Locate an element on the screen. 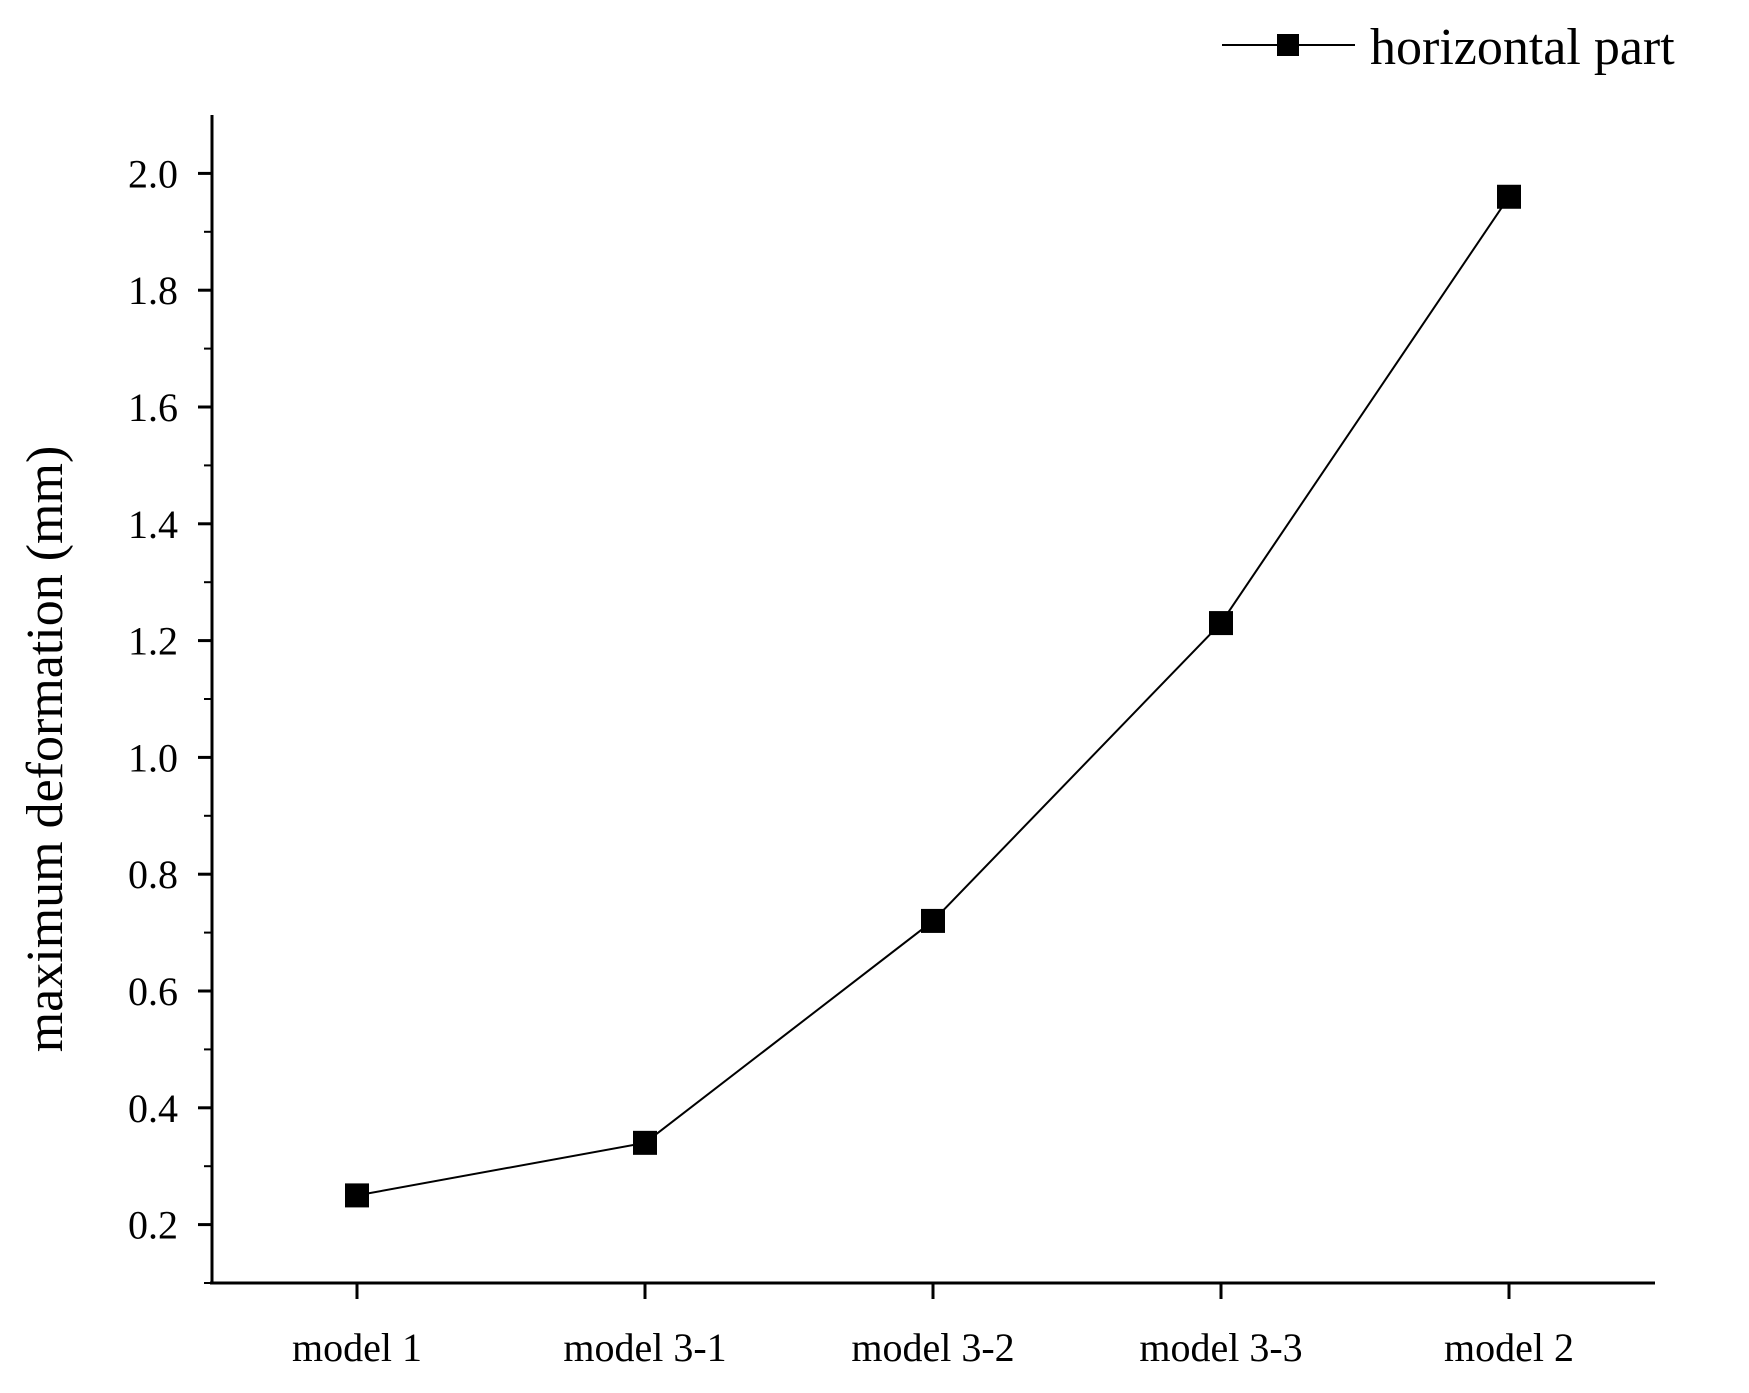  x-tick-label: model 2 is located at coordinates (1509, 1347).